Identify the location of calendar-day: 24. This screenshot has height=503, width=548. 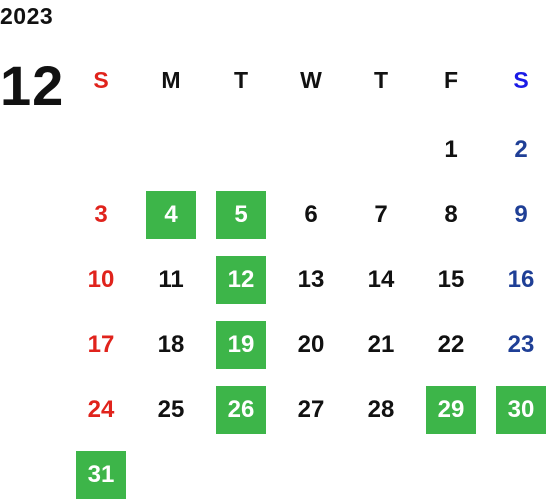
(101, 409).